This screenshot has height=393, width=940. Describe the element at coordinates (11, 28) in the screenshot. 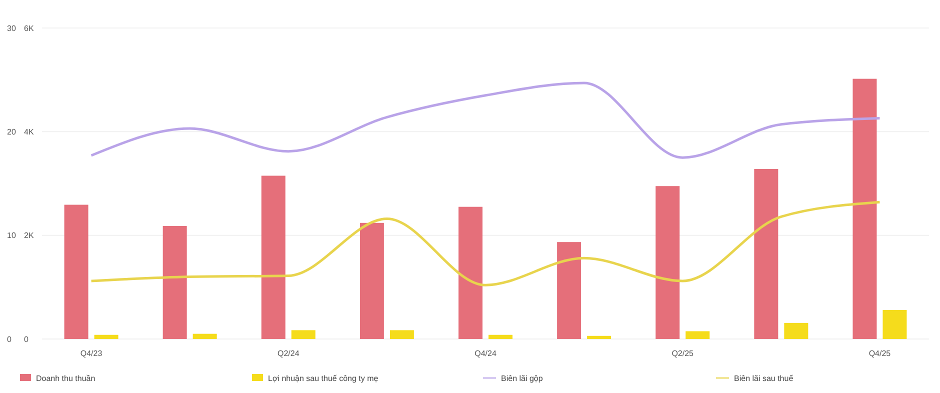

I see `y2-tick-label: 30` at that location.